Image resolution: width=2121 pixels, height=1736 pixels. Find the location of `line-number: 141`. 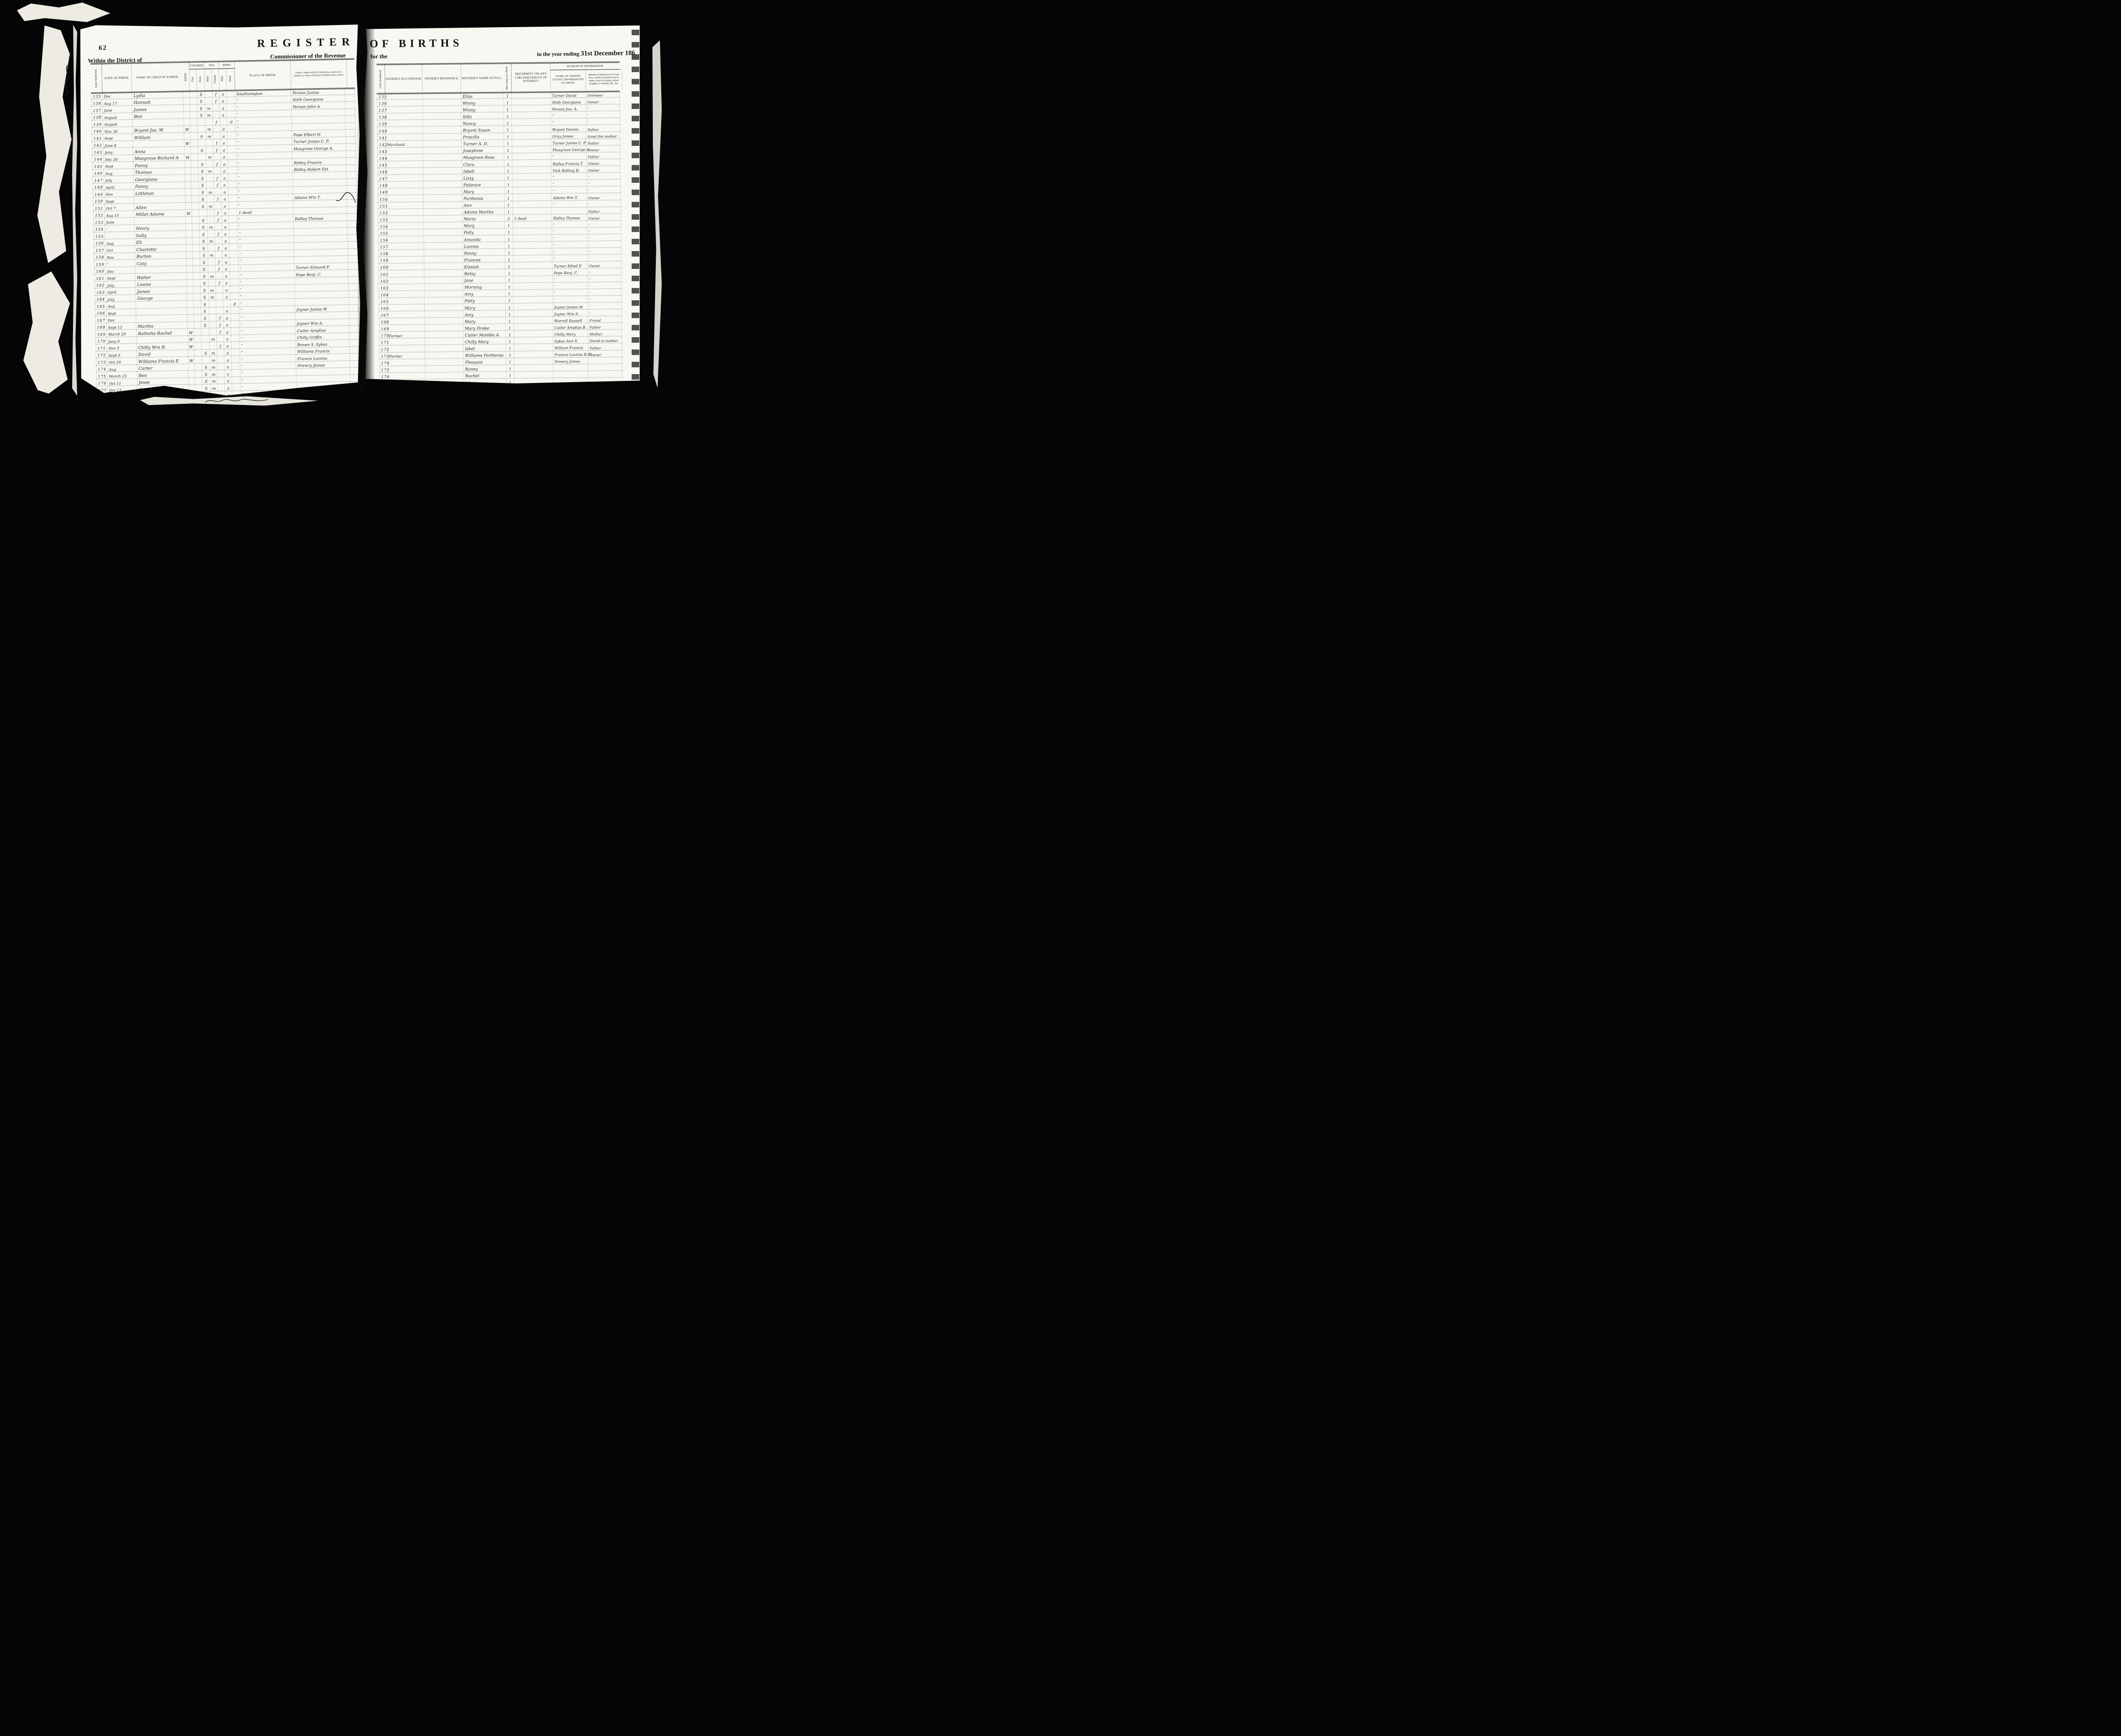

line-number: 141 is located at coordinates (382, 137).